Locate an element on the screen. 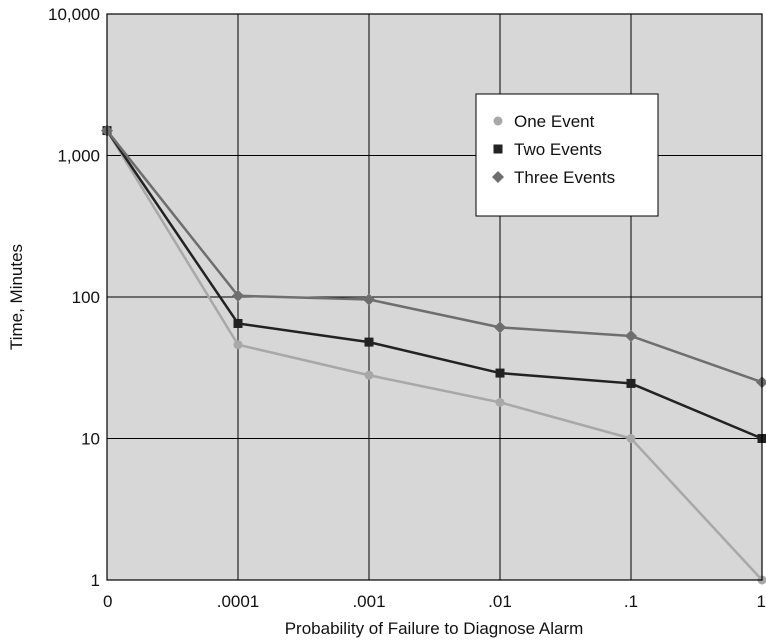 This screenshot has width=766, height=642. x-tick-label: .01 is located at coordinates (500, 601).